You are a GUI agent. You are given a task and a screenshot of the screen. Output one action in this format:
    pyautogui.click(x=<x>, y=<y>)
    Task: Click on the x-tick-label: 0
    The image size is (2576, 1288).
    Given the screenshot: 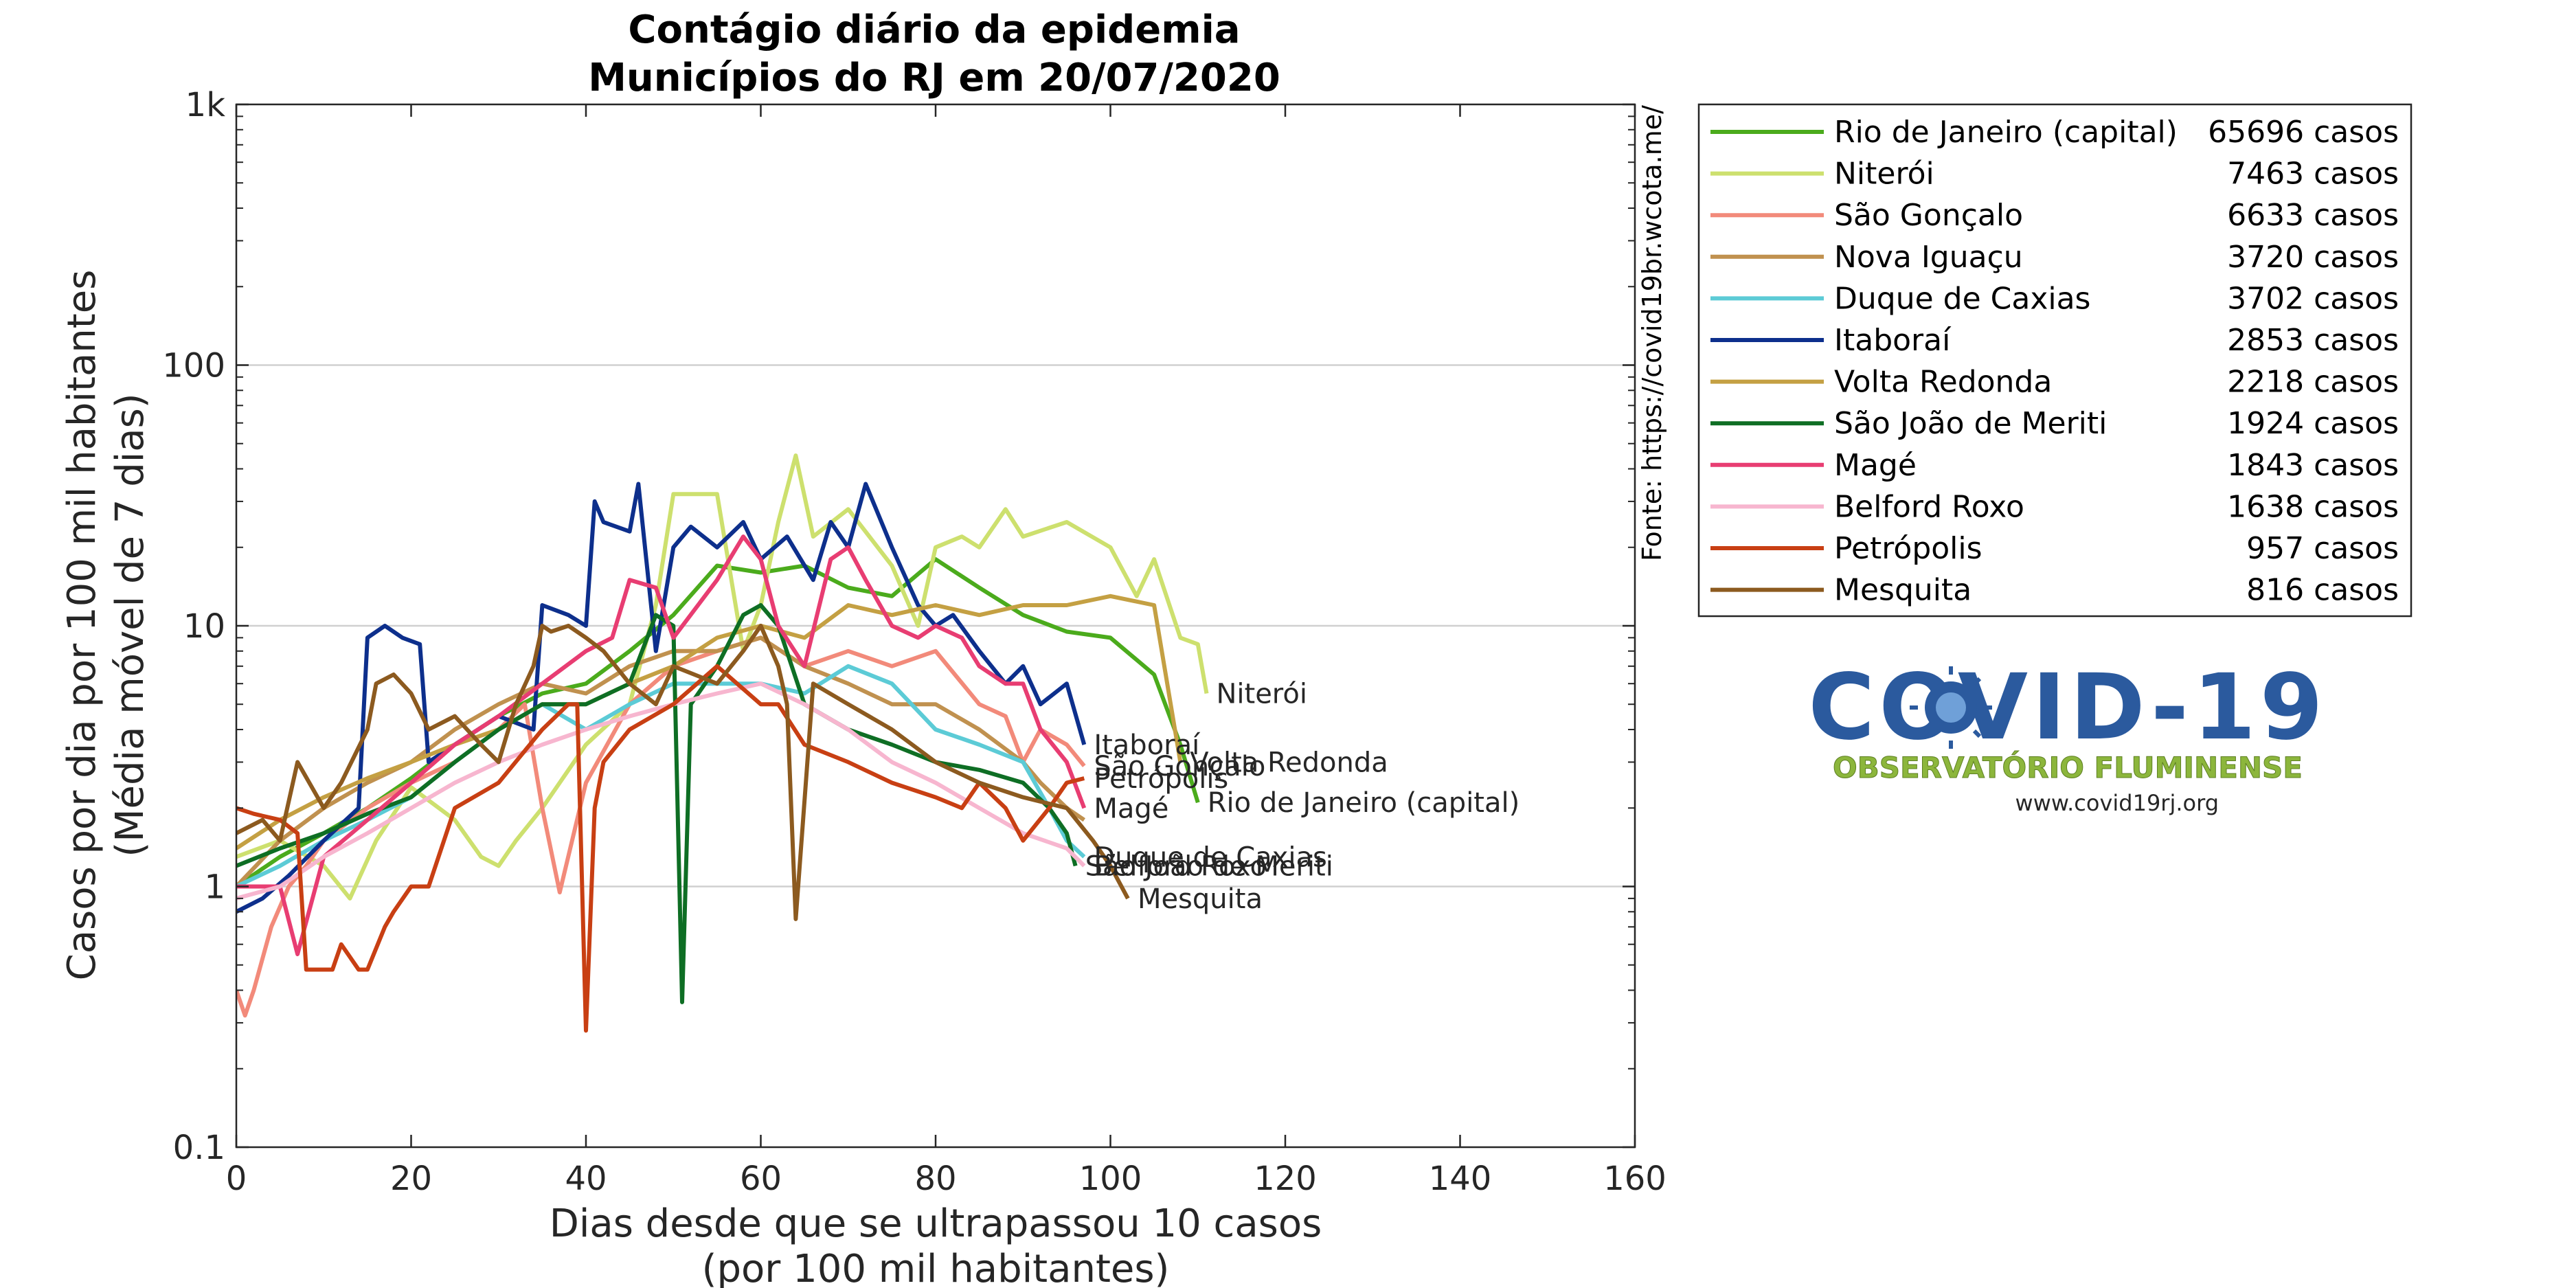 What is the action you would take?
    pyautogui.click(x=236, y=1179)
    